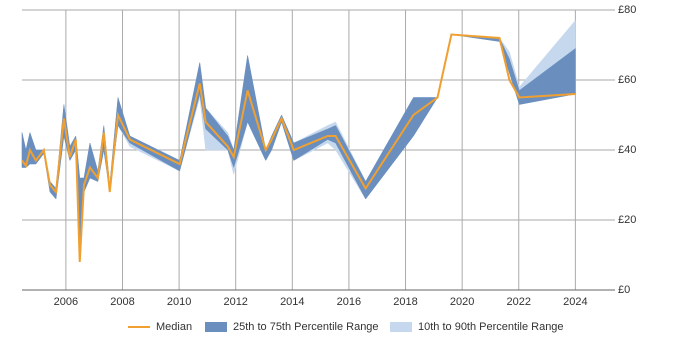 The height and width of the screenshot is (355, 700). Describe the element at coordinates (491, 327) in the screenshot. I see `legend-label: 10th to 90th Percentile Range` at that location.